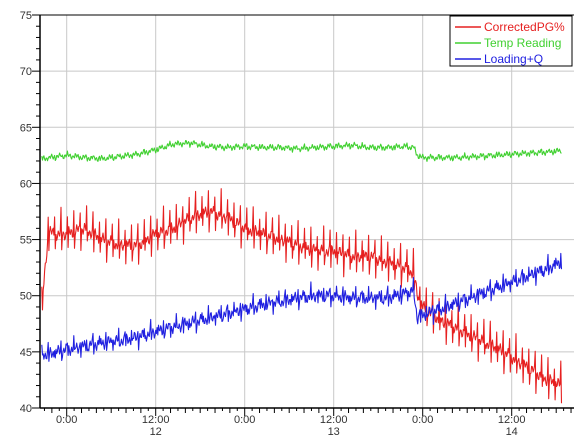 The height and width of the screenshot is (443, 574). Describe the element at coordinates (156, 432) in the screenshot. I see `x-date-label: 12` at that location.